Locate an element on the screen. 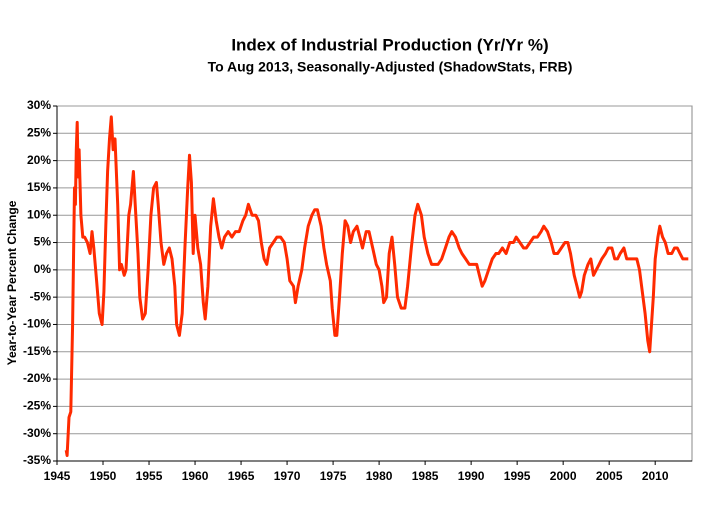  y-tick-label: -20% is located at coordinates (37, 378).